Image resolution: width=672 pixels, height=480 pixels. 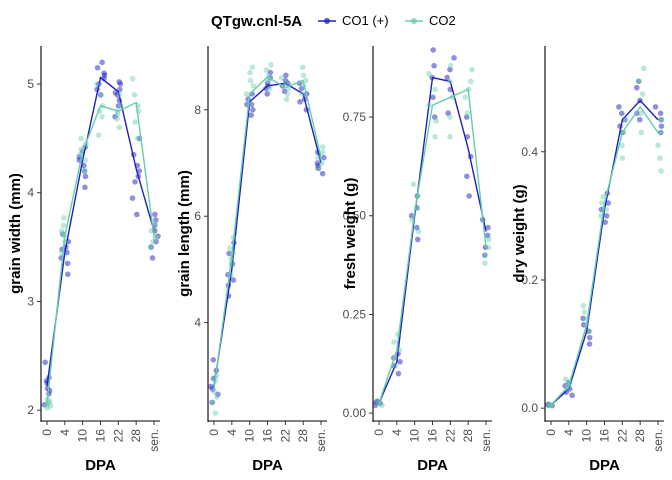 What do you see at coordinates (333, 21) in the screenshot?
I see `legend: QTgw.cnl-5A CO1 (+) CO2` at bounding box center [333, 21].